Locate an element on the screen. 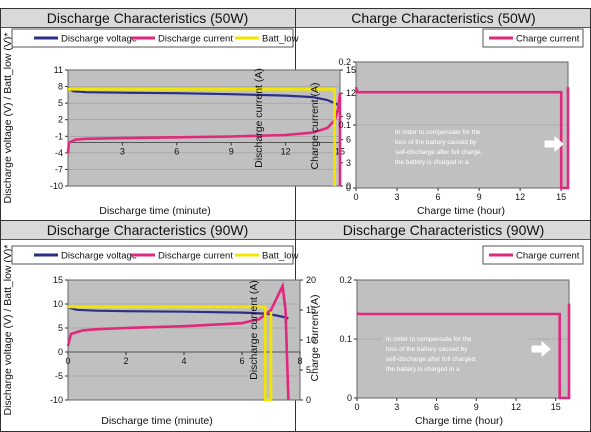 This screenshot has height=432, width=591. x-tick-label-3-1: 3 is located at coordinates (396, 407).